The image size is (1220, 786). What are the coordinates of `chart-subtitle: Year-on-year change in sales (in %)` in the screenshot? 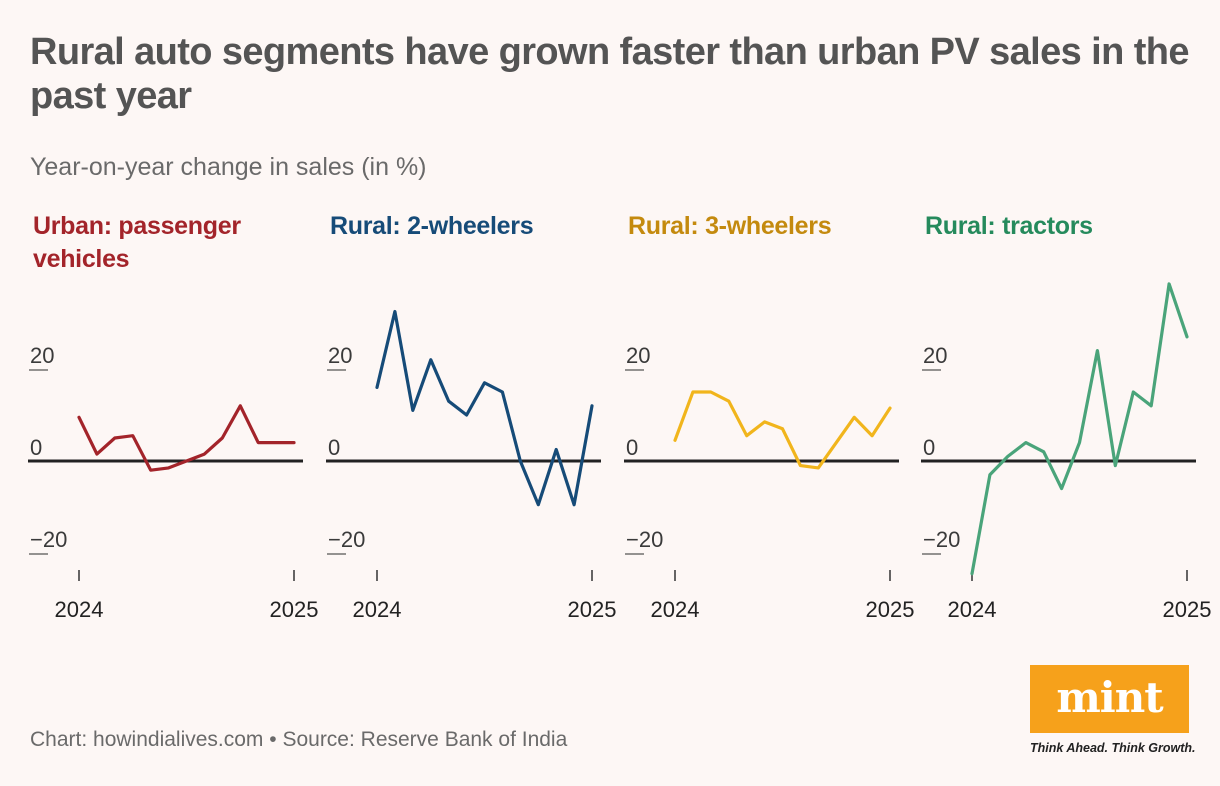 It's located at (228, 167).